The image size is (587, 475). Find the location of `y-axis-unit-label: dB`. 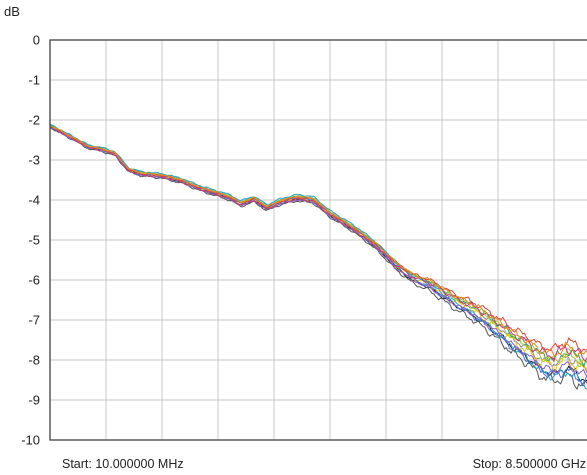

y-axis-unit-label: dB is located at coordinates (12, 11).